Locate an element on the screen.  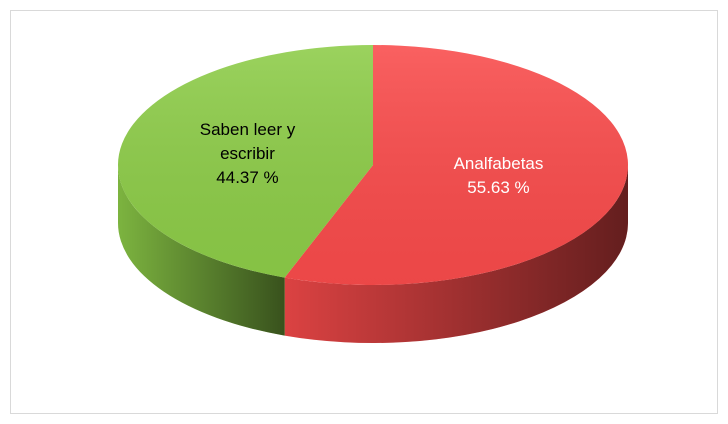
category-label: Analfabetas is located at coordinates (498, 163).